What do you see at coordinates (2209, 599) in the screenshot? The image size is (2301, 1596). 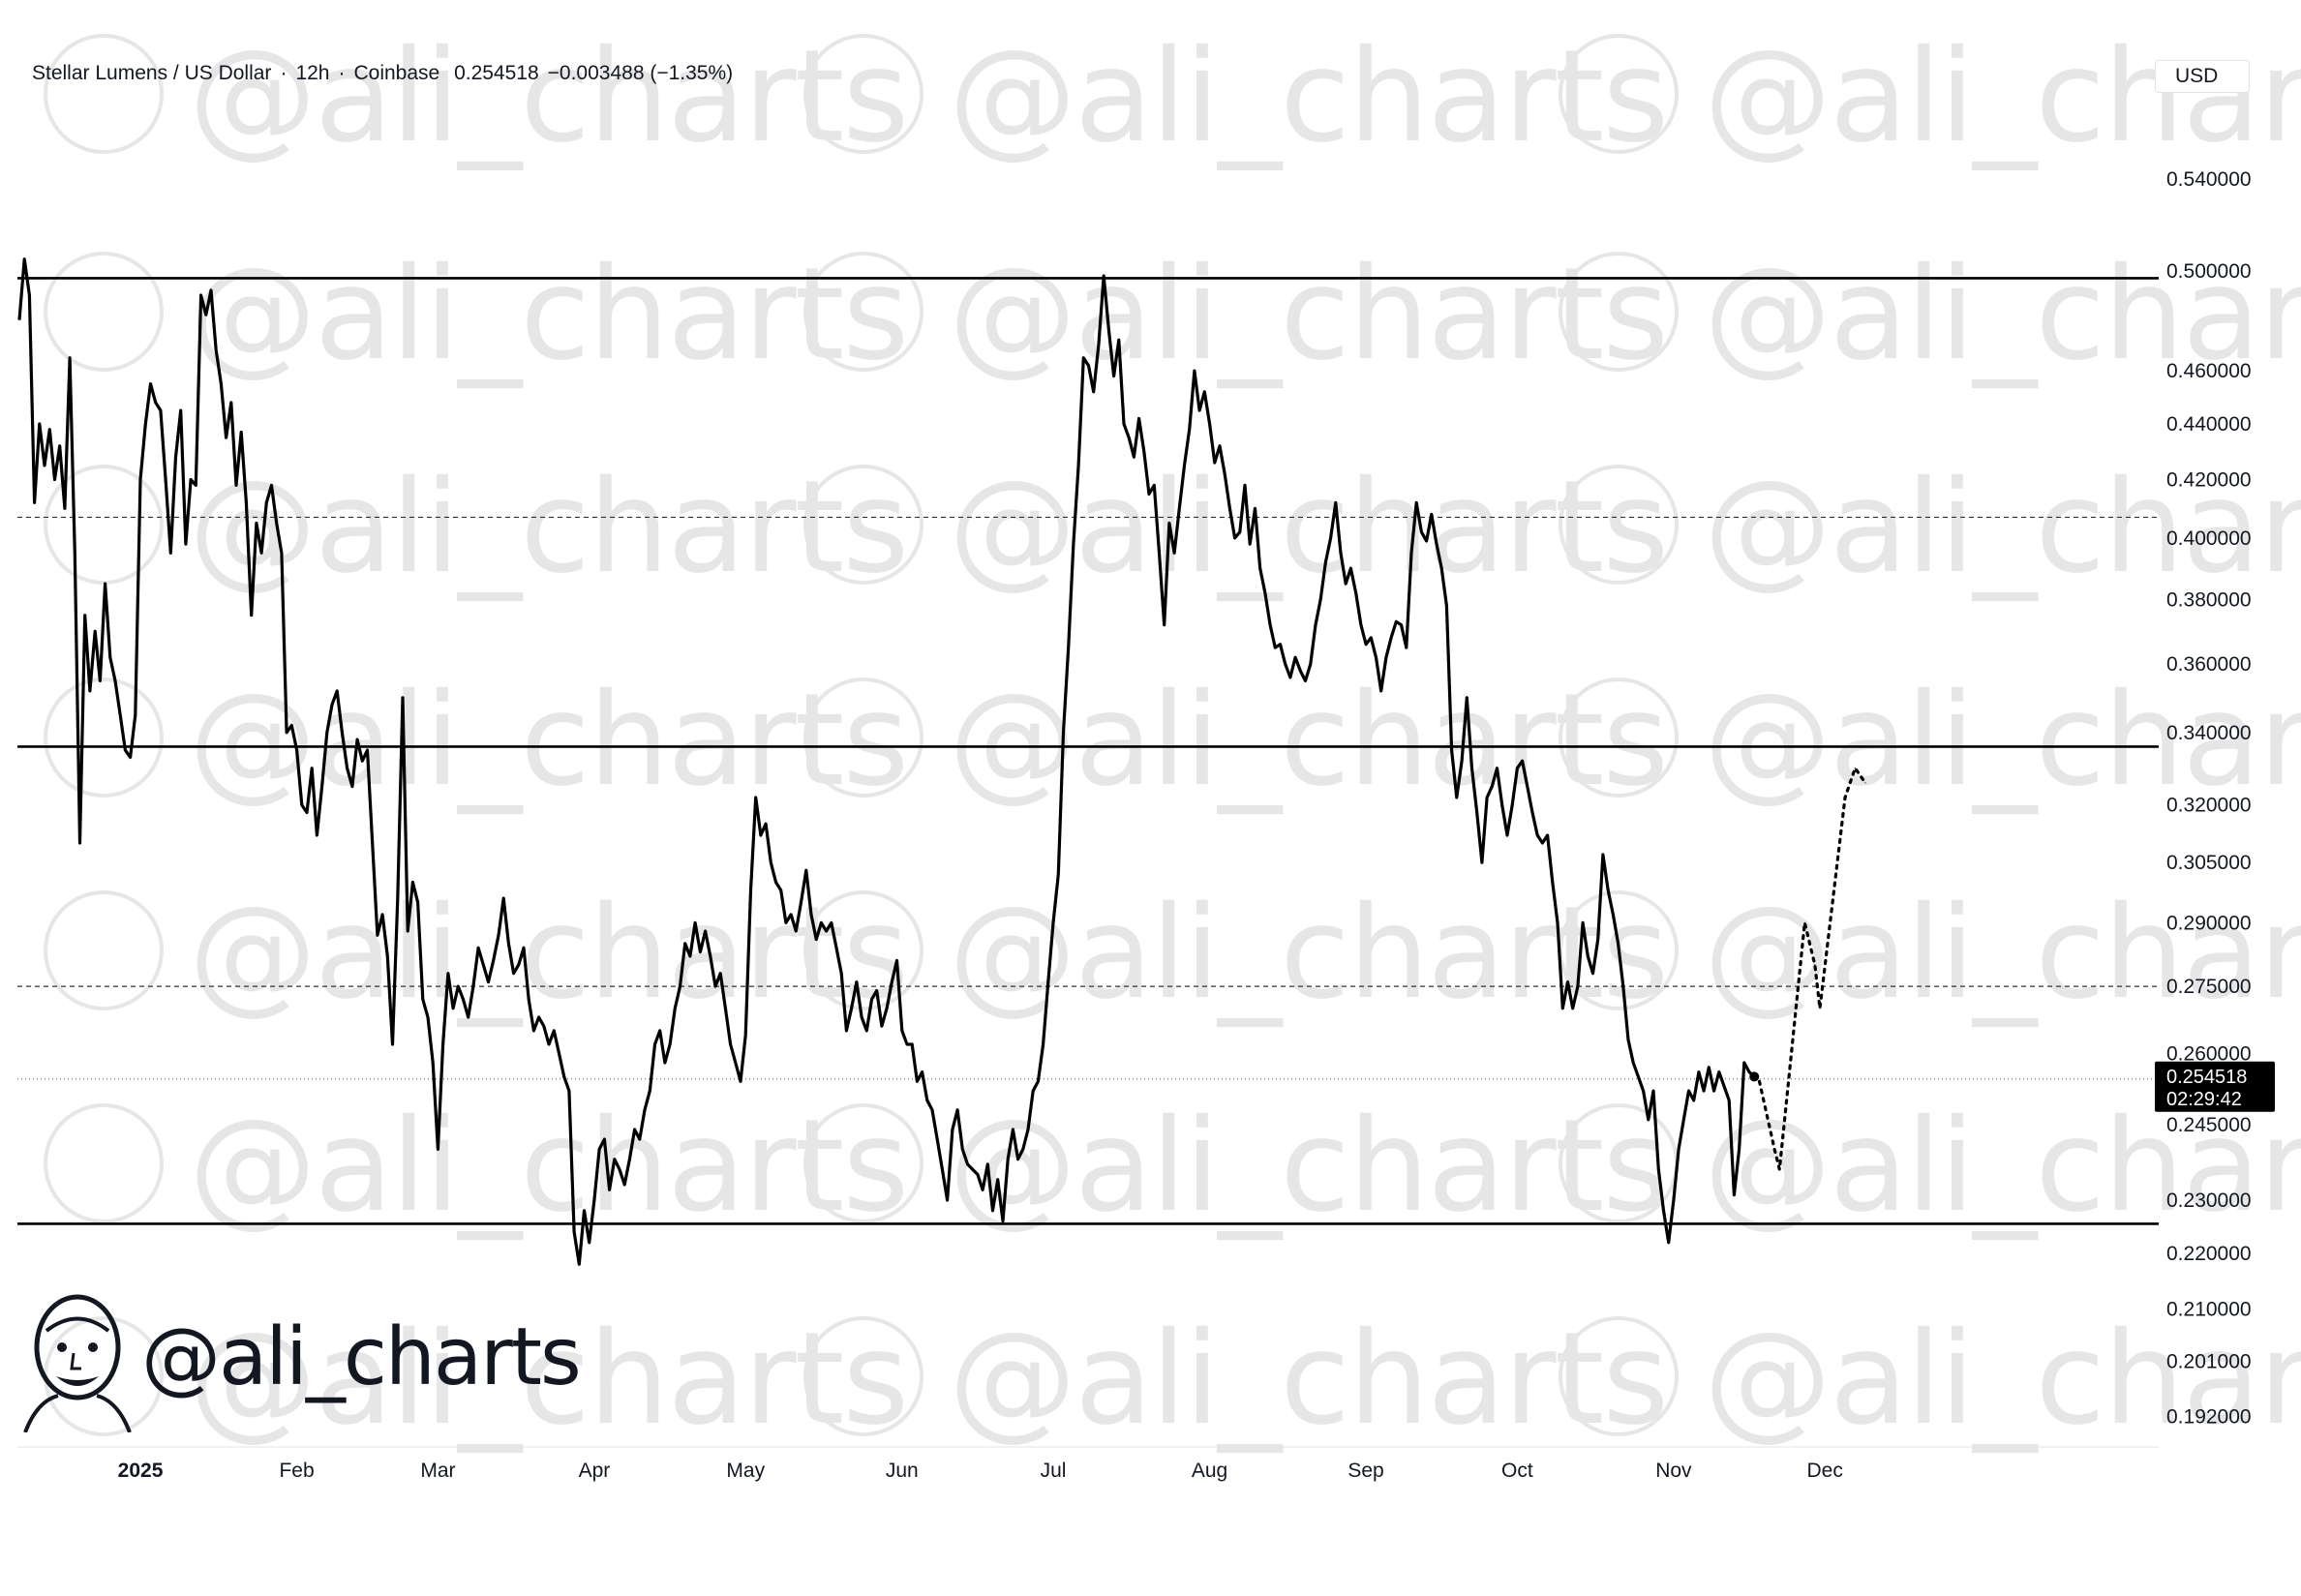 I see `y-tick-label: 0.380000` at bounding box center [2209, 599].